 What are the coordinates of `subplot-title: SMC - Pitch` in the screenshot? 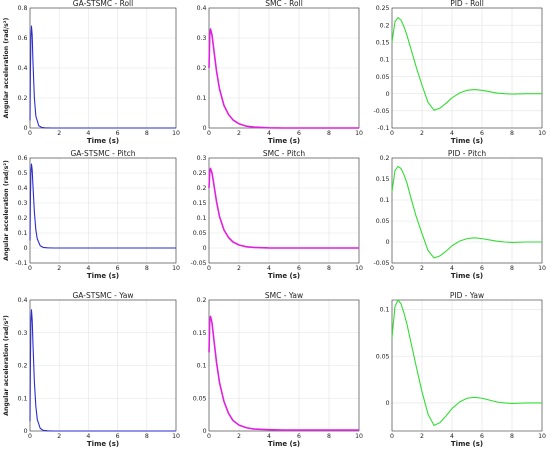 It's located at (284, 153).